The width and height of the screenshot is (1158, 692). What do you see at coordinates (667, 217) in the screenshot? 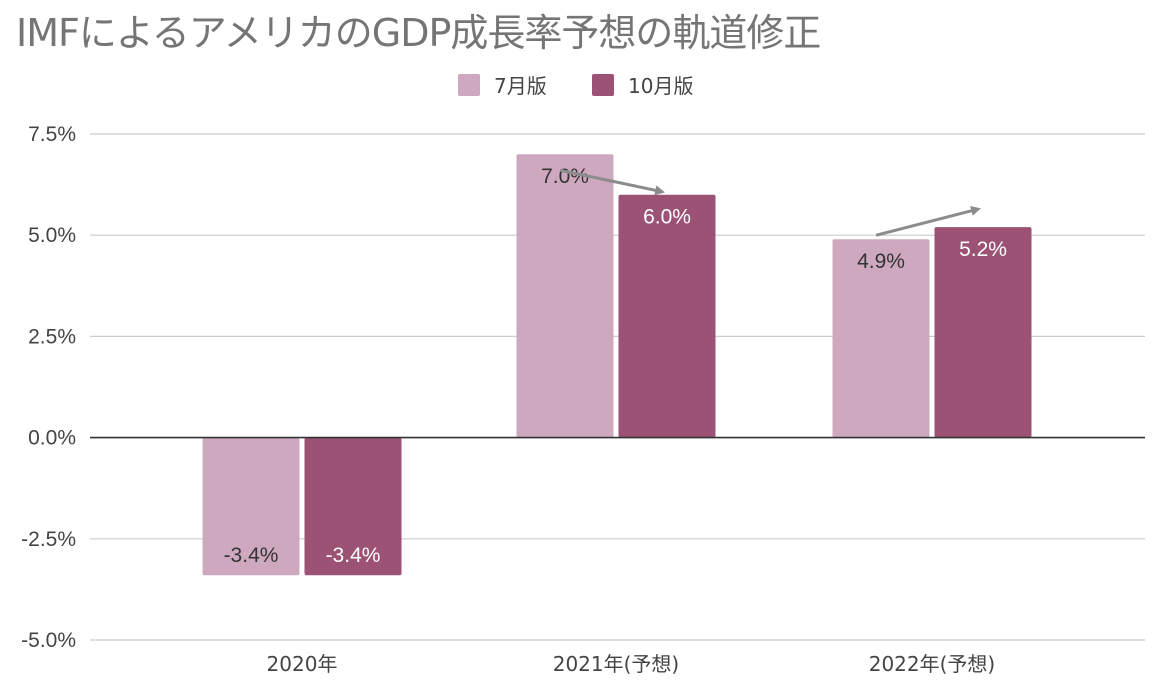
I see `data-label: 6.0%` at bounding box center [667, 217].